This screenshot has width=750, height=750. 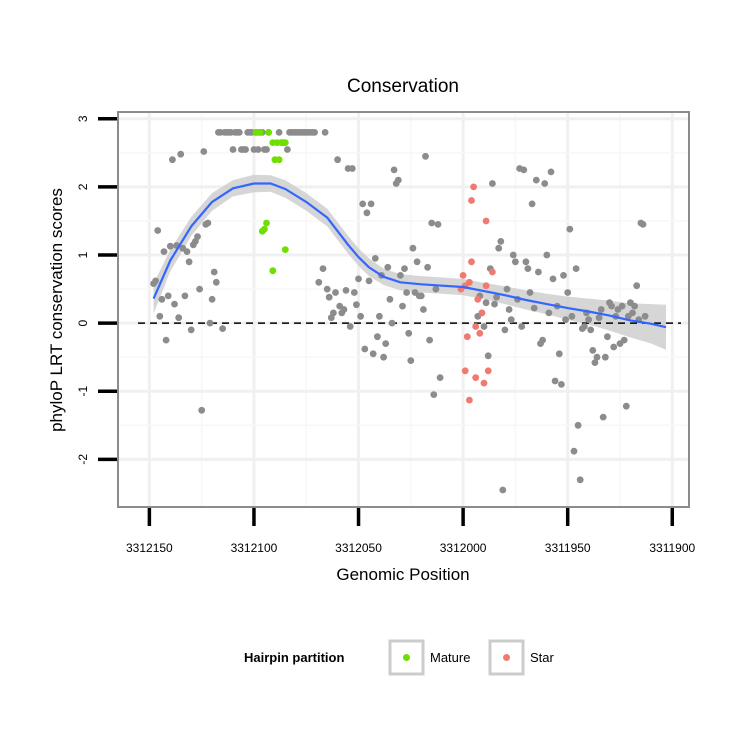 What do you see at coordinates (568, 548) in the screenshot?
I see `x-tick-label: 3311950` at bounding box center [568, 548].